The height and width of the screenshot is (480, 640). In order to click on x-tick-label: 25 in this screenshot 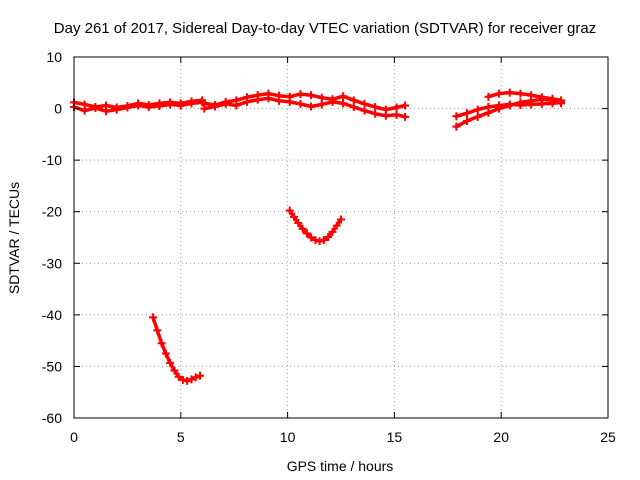, I will do `click(608, 437)`.